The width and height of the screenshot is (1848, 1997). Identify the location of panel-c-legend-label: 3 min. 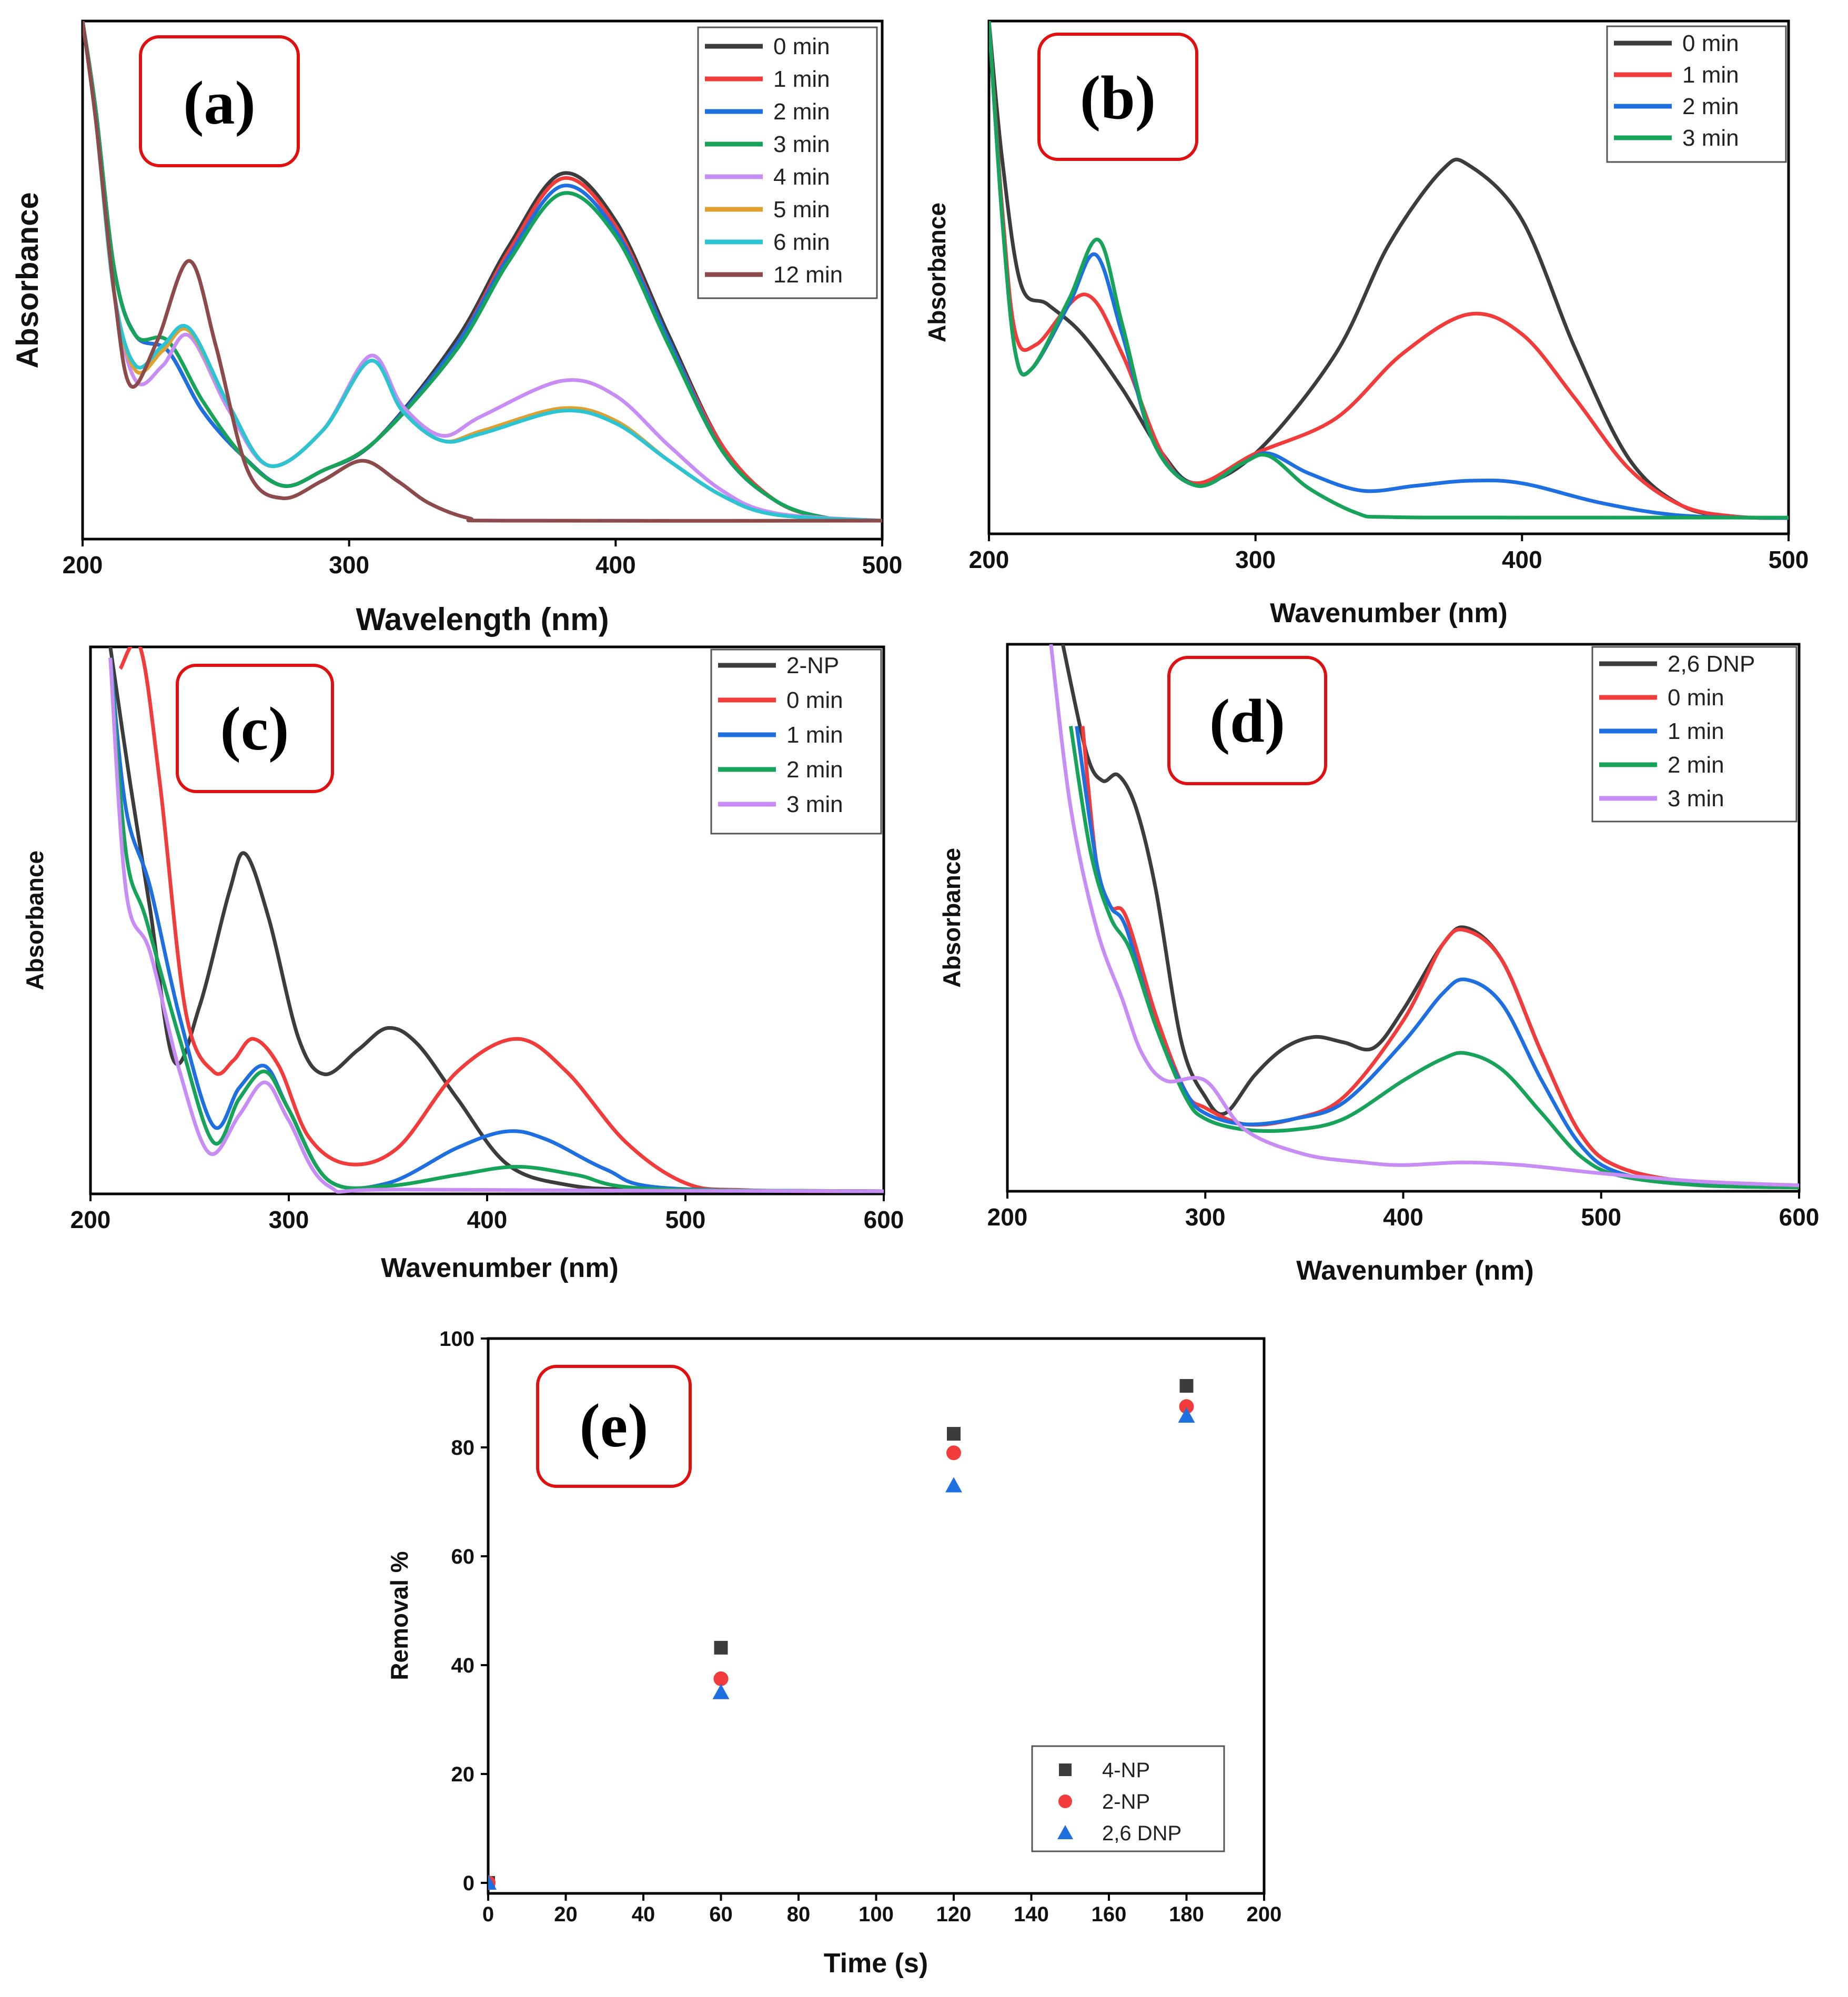
(814, 804).